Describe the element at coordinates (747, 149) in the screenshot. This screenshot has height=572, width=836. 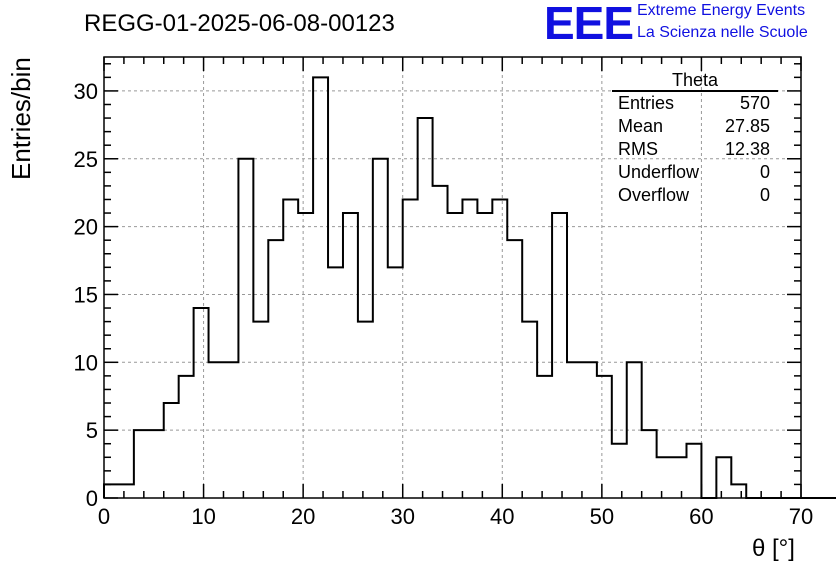
I see `stats-value: 12.38` at that location.